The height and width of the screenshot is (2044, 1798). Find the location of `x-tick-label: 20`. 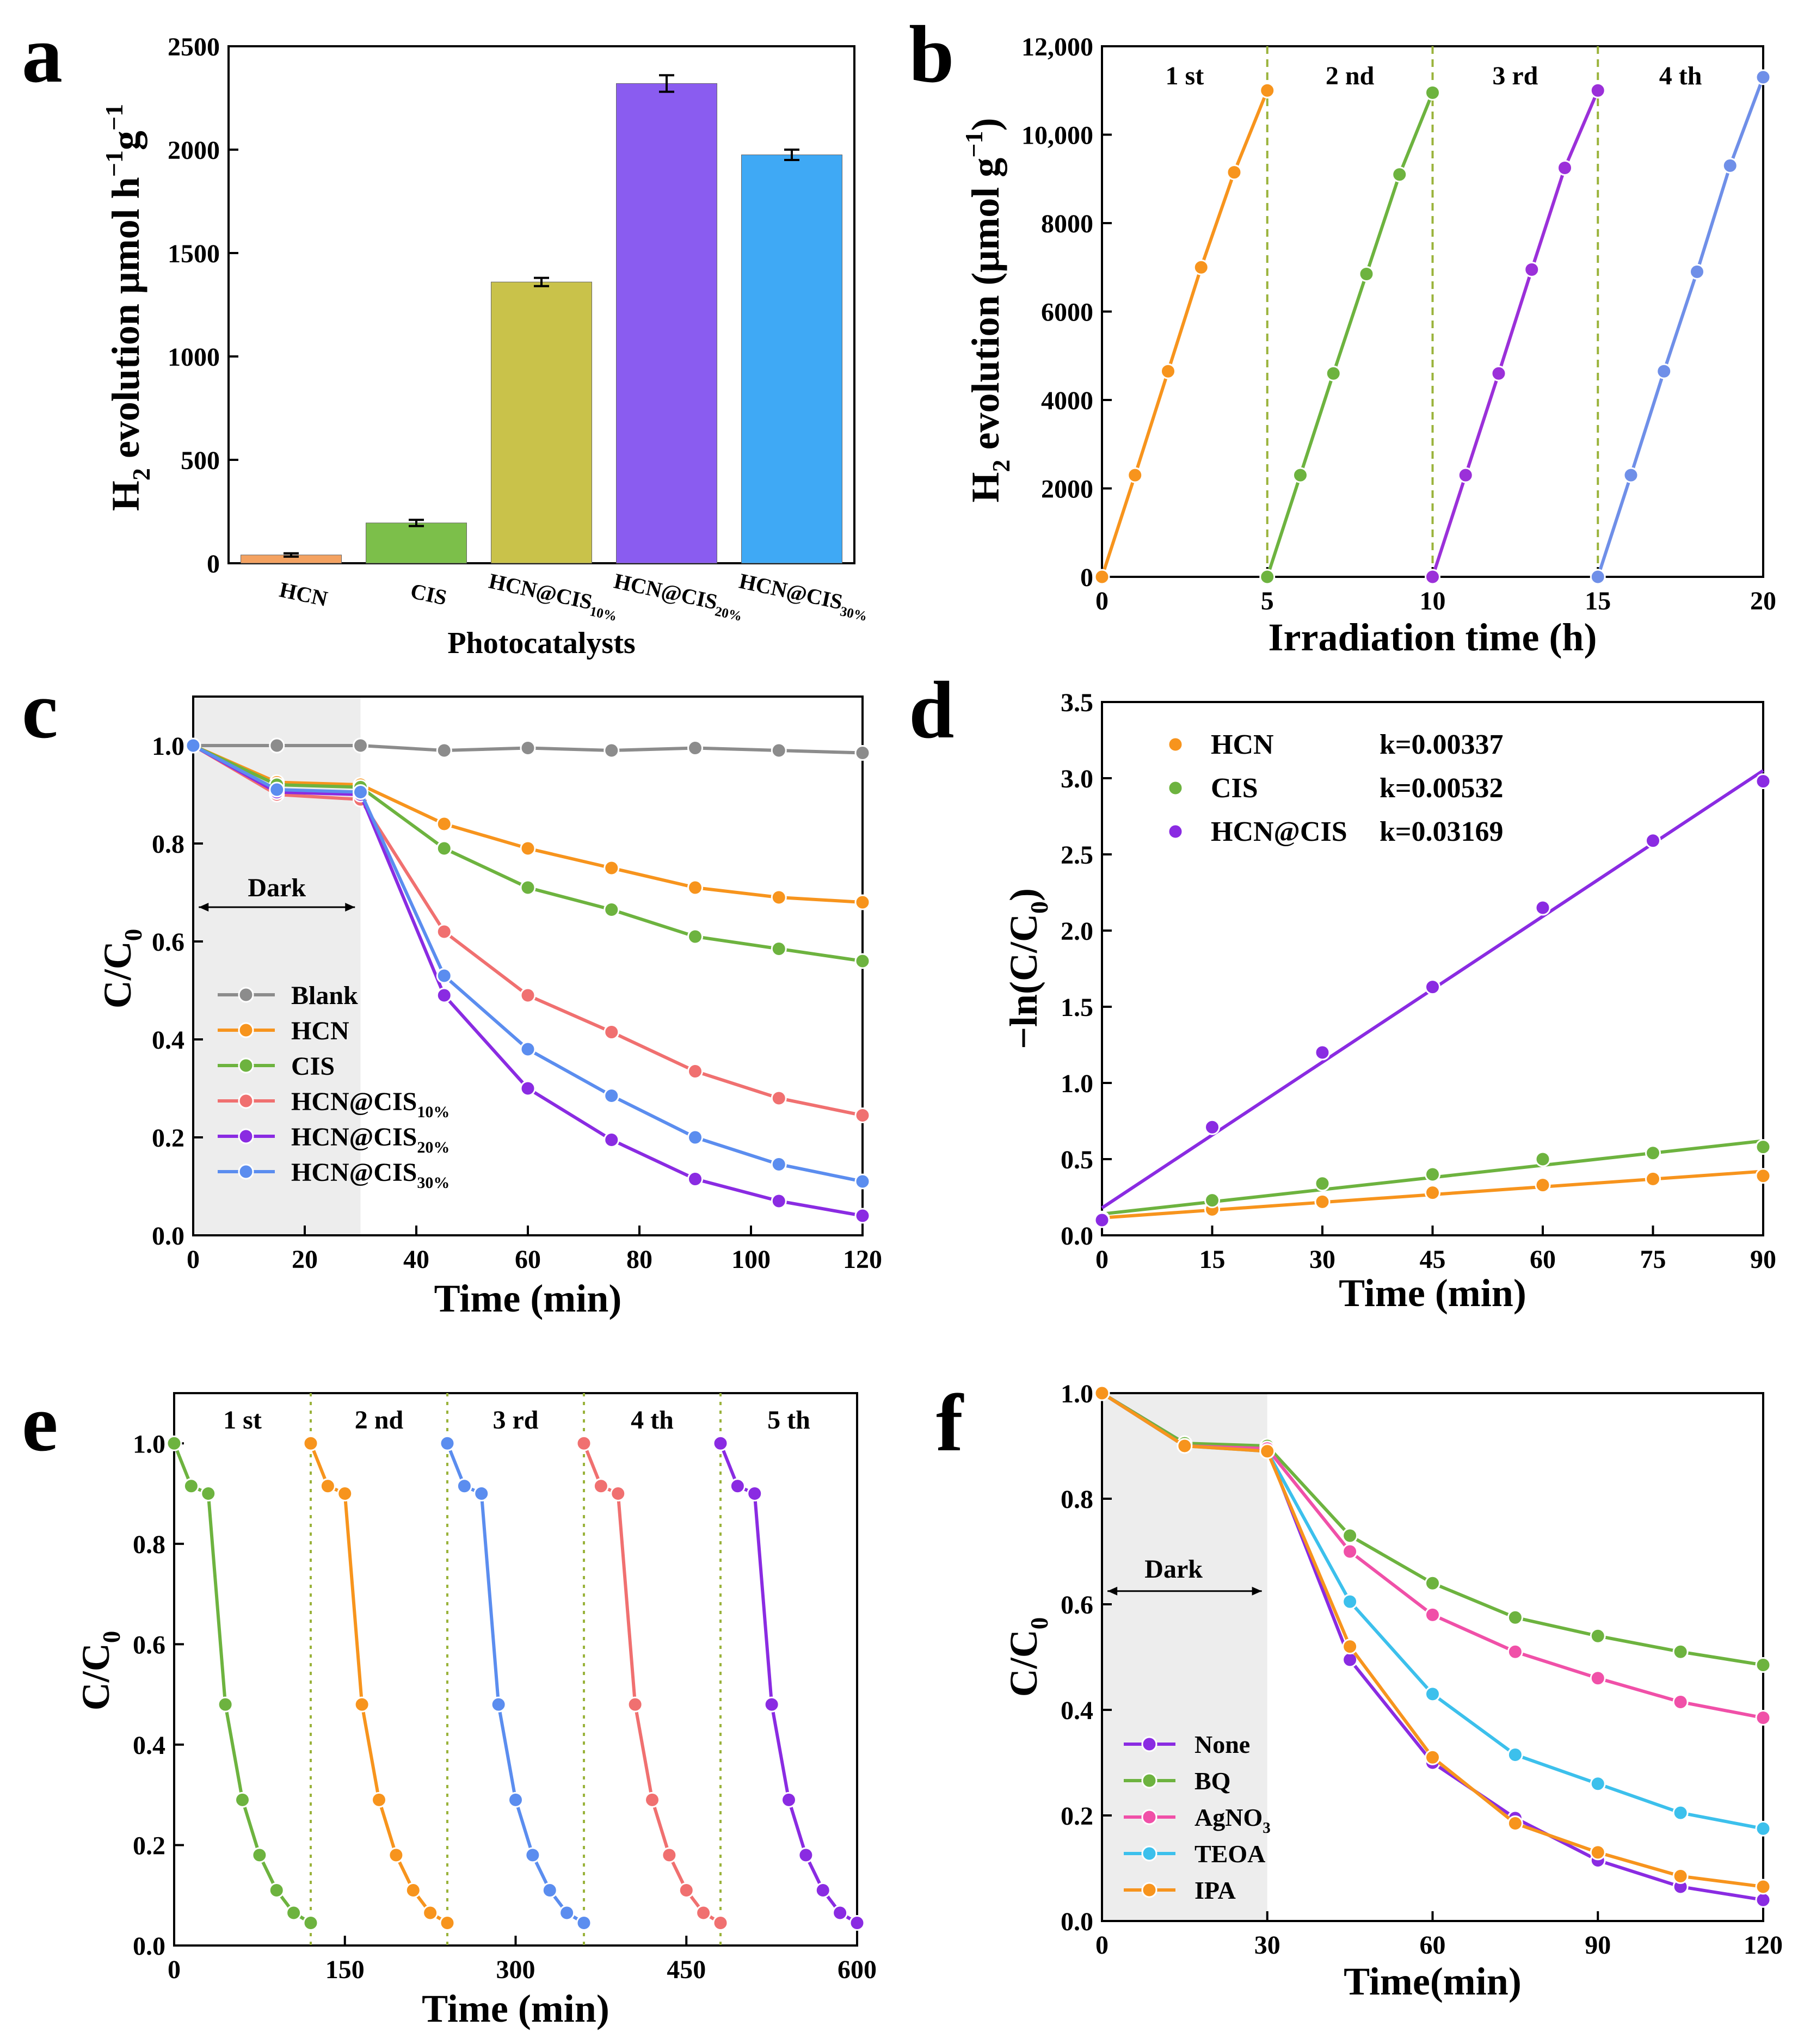

x-tick-label: 20 is located at coordinates (305, 1259).